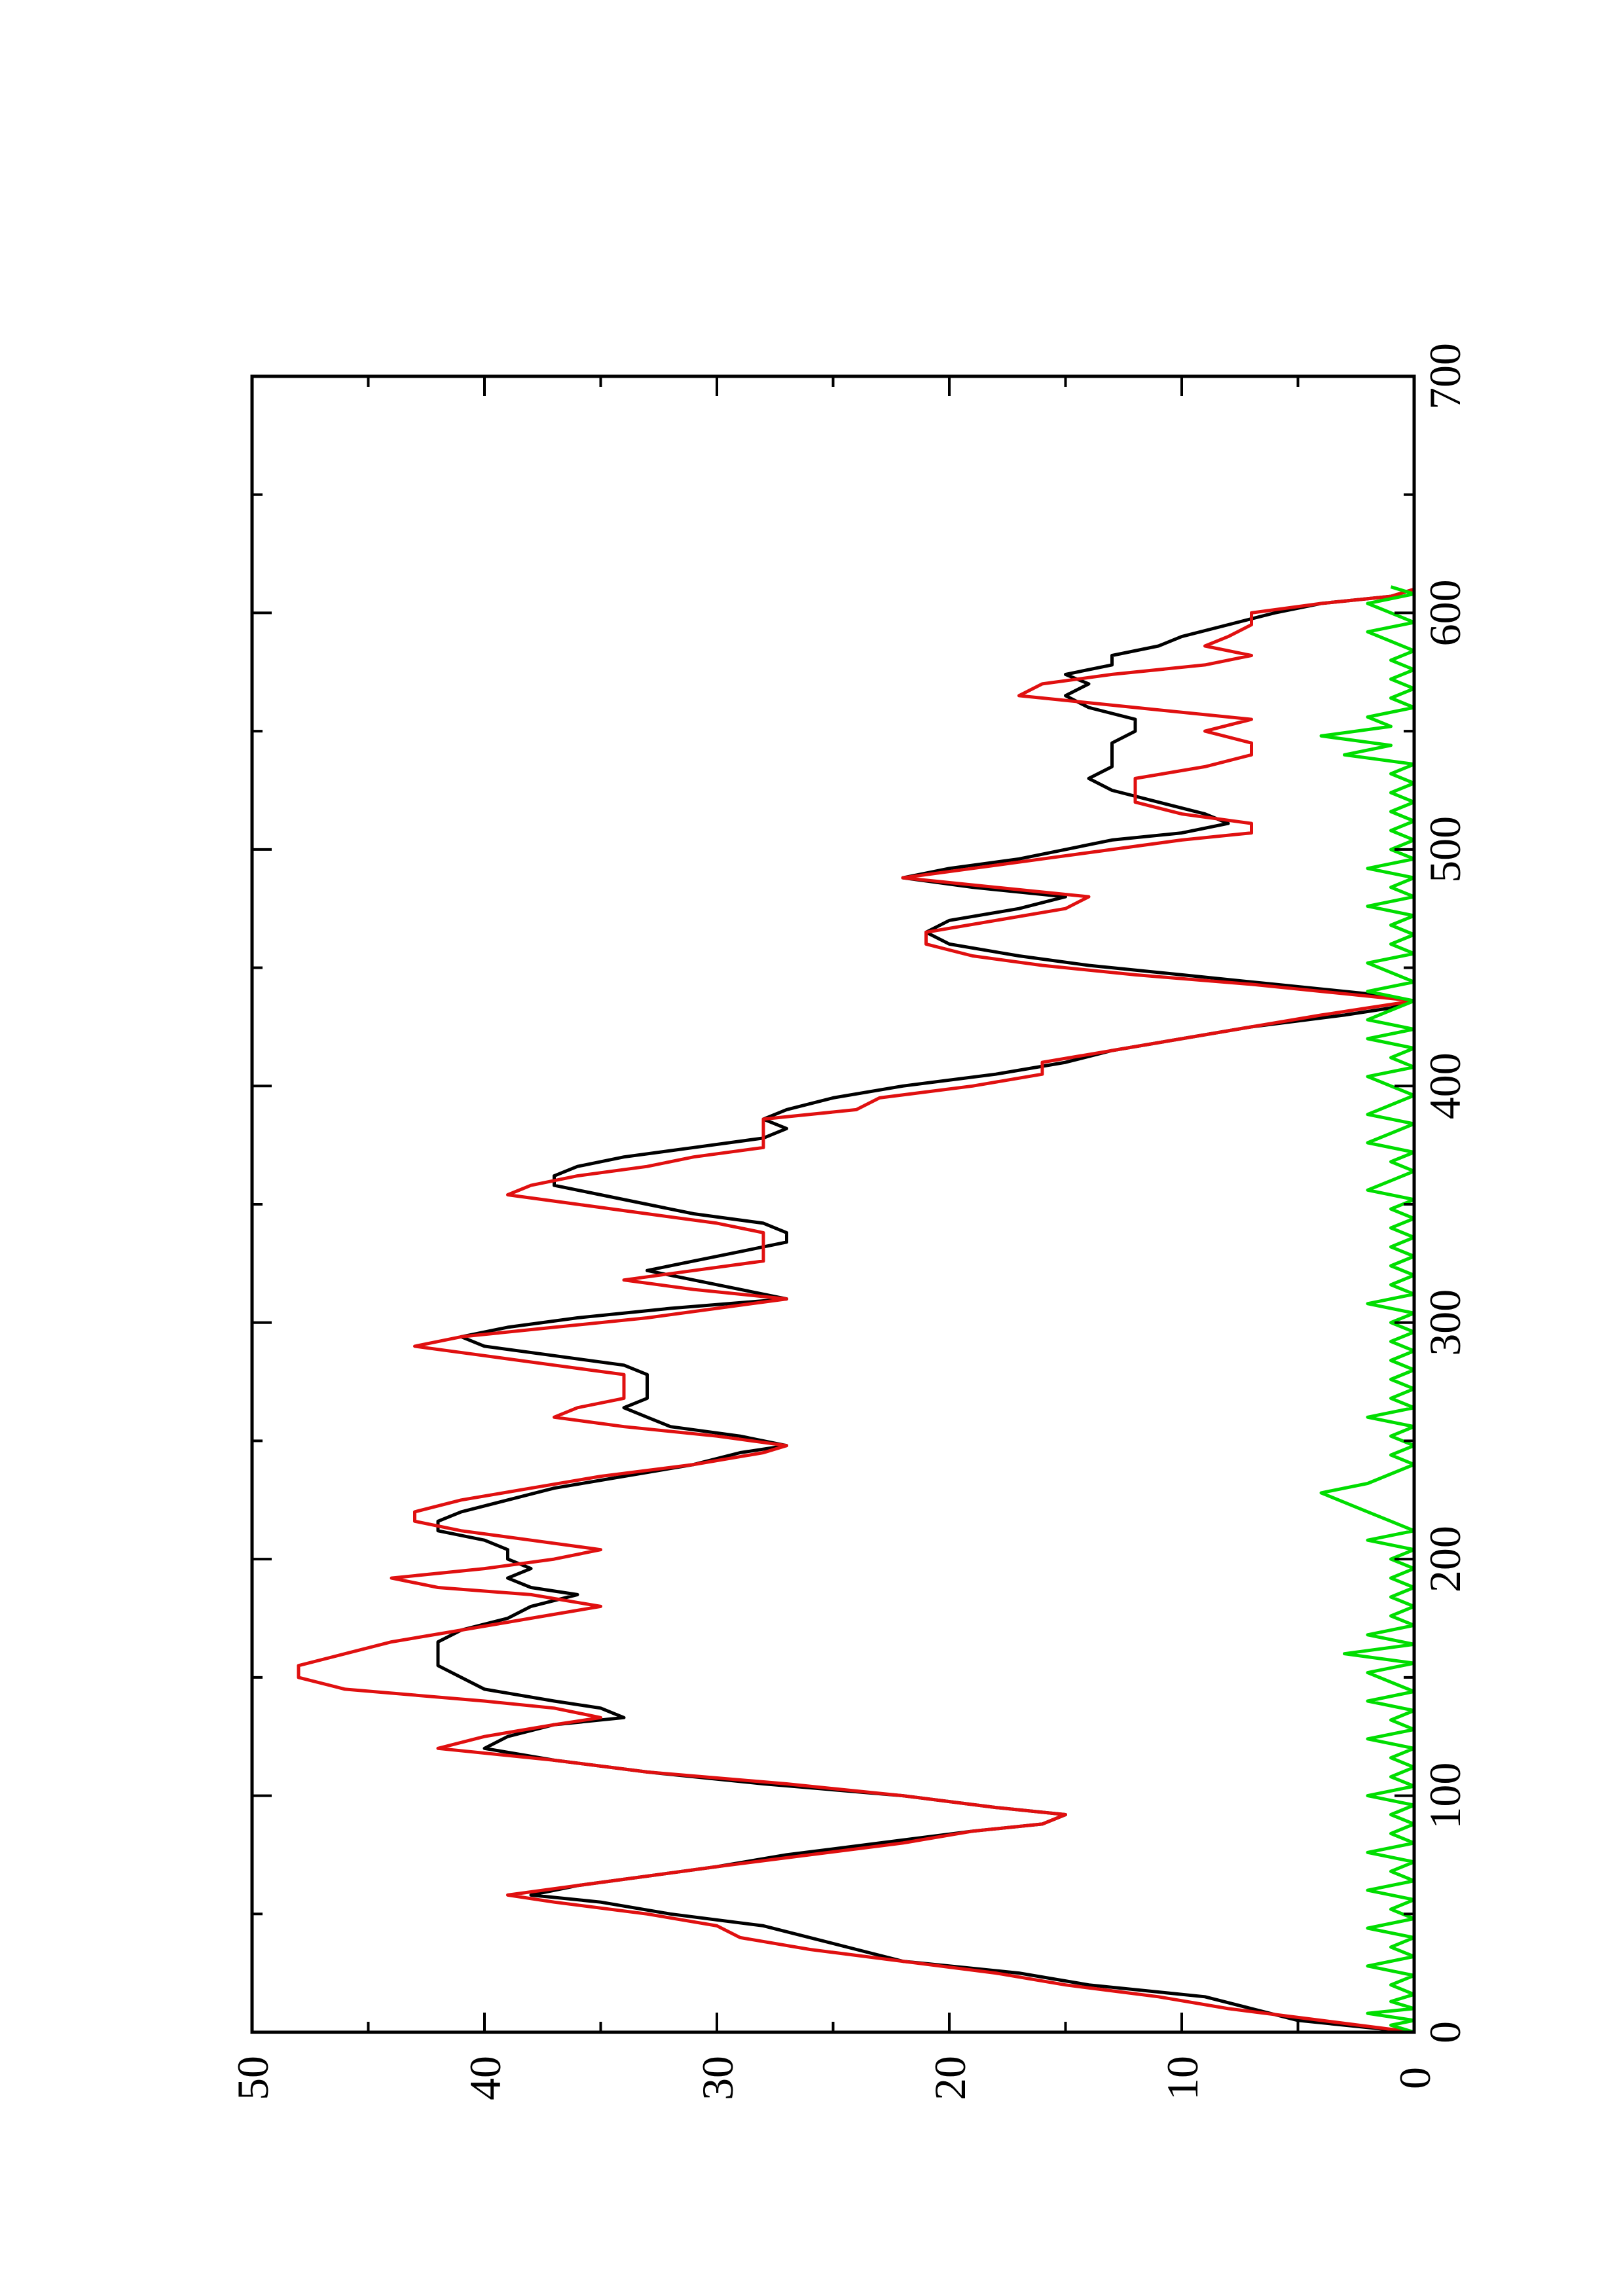 The image size is (1623, 2296). Describe the element at coordinates (717, 2078) in the screenshot. I see `y-tick-label: 30` at that location.